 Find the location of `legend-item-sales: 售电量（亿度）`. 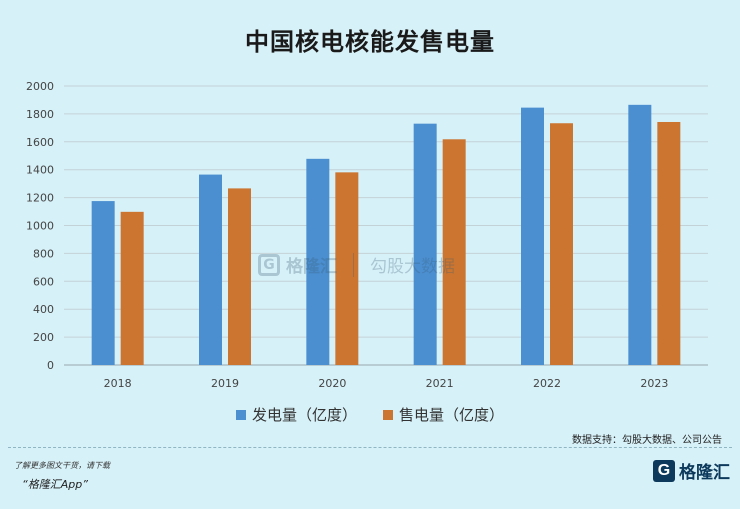

legend-item-sales: 售电量（亿度） is located at coordinates (443, 414).